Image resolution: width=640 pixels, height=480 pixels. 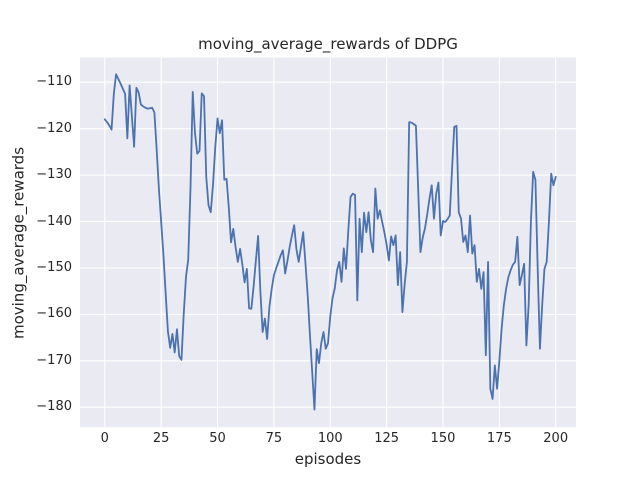 I want to click on x-tick-label: 125, so click(x=387, y=438).